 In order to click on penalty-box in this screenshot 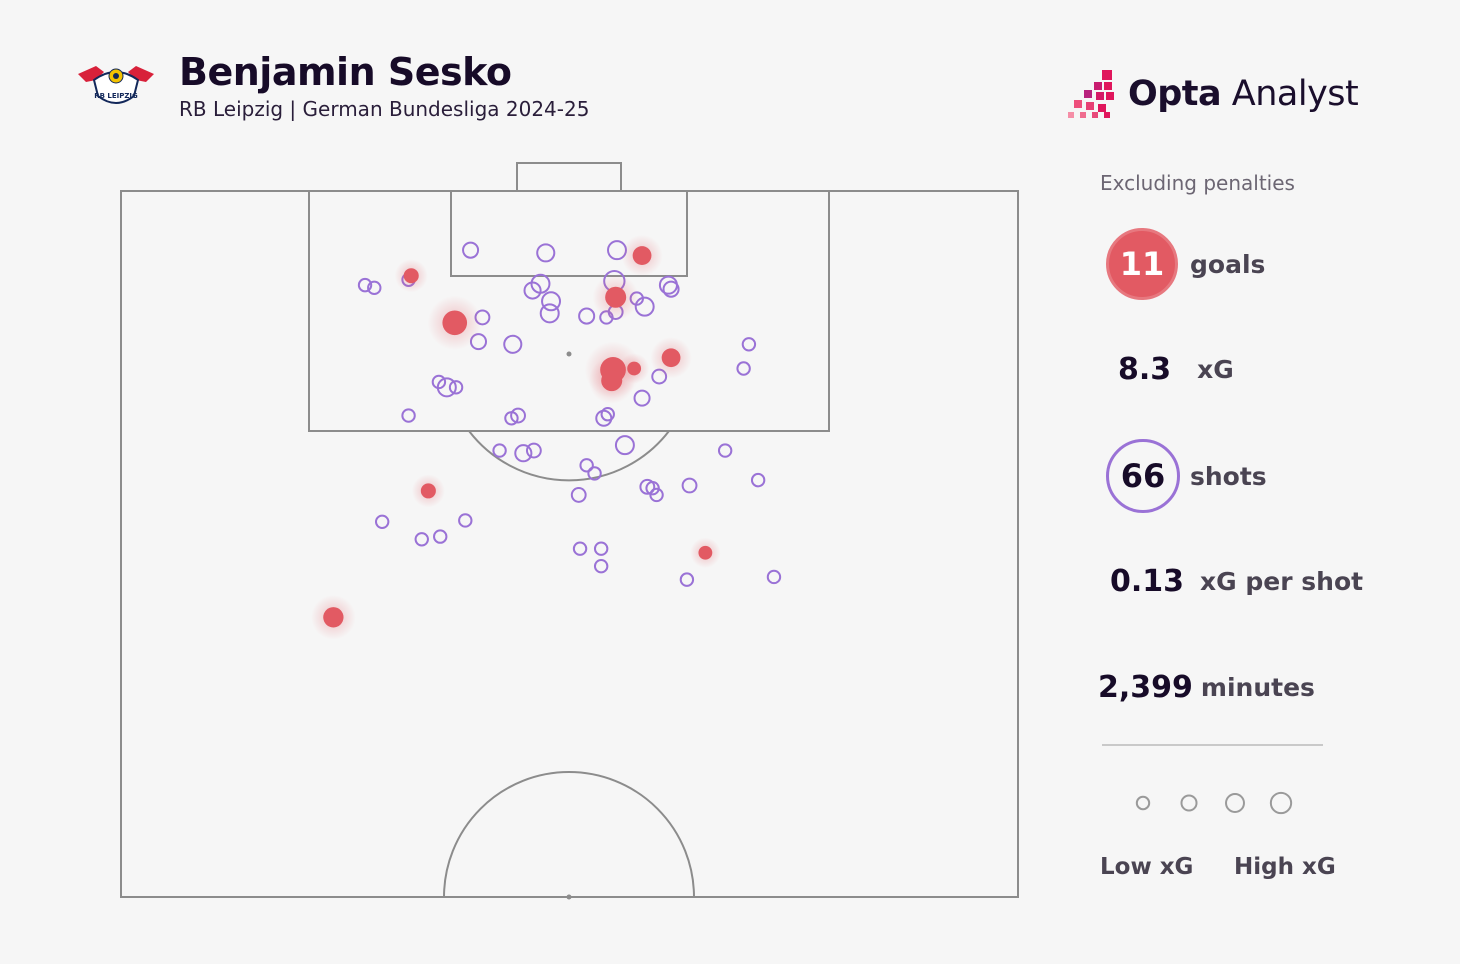, I will do `click(569, 311)`.